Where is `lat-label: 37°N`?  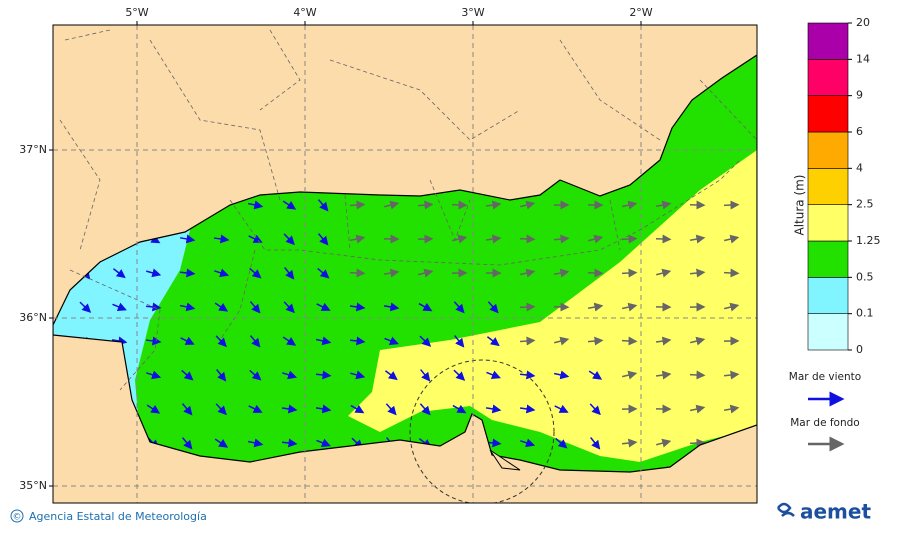
lat-label: 37°N is located at coordinates (33, 149).